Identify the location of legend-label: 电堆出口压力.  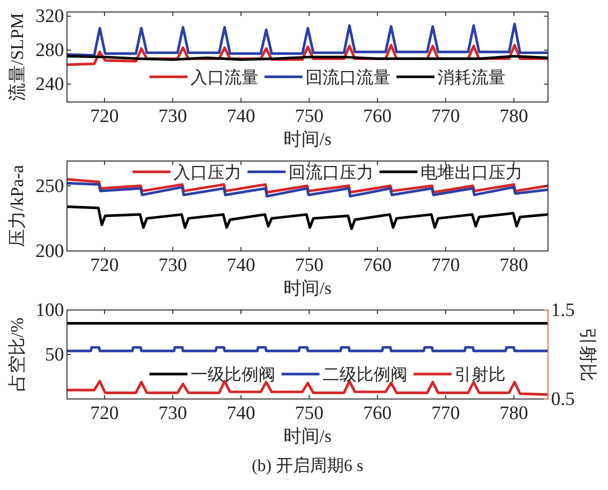
(471, 172).